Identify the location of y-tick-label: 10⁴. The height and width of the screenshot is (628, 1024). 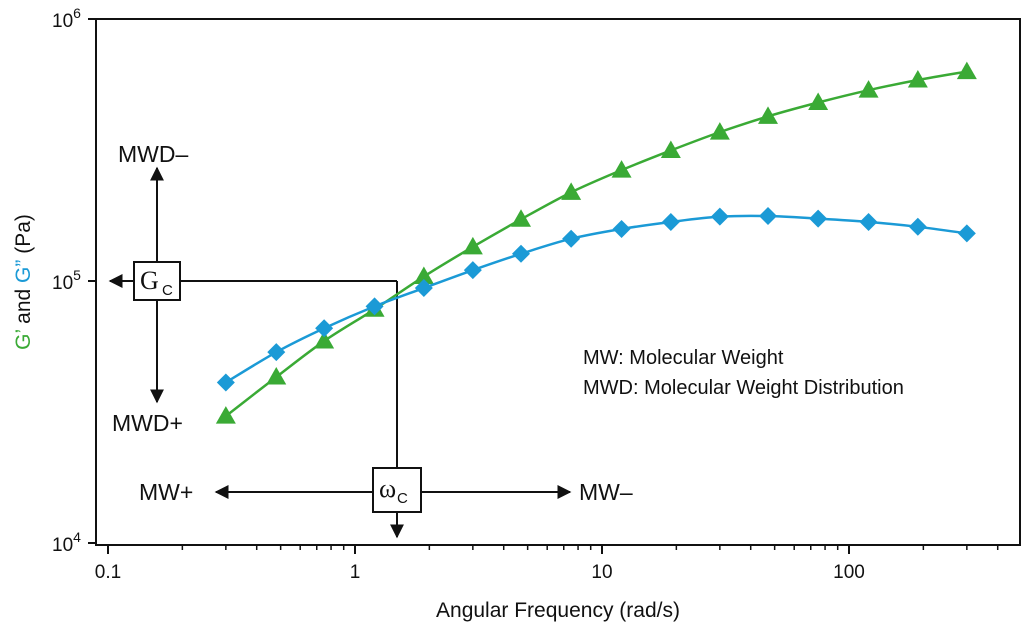
(66, 542).